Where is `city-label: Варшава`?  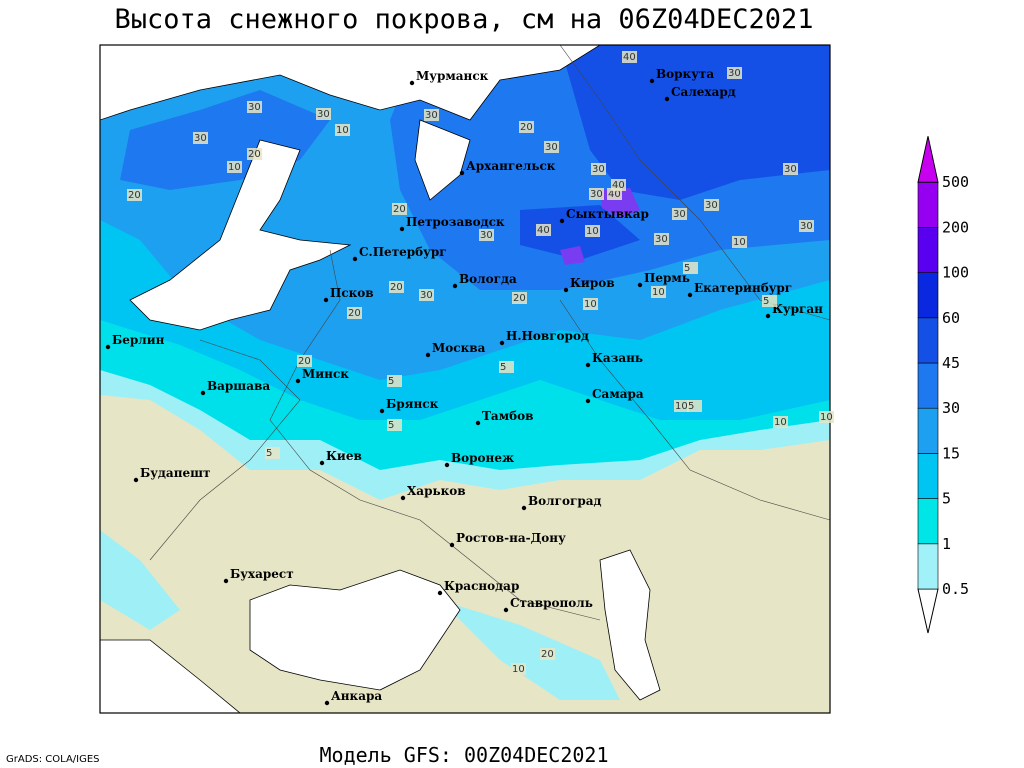 city-label: Варшава is located at coordinates (238, 386).